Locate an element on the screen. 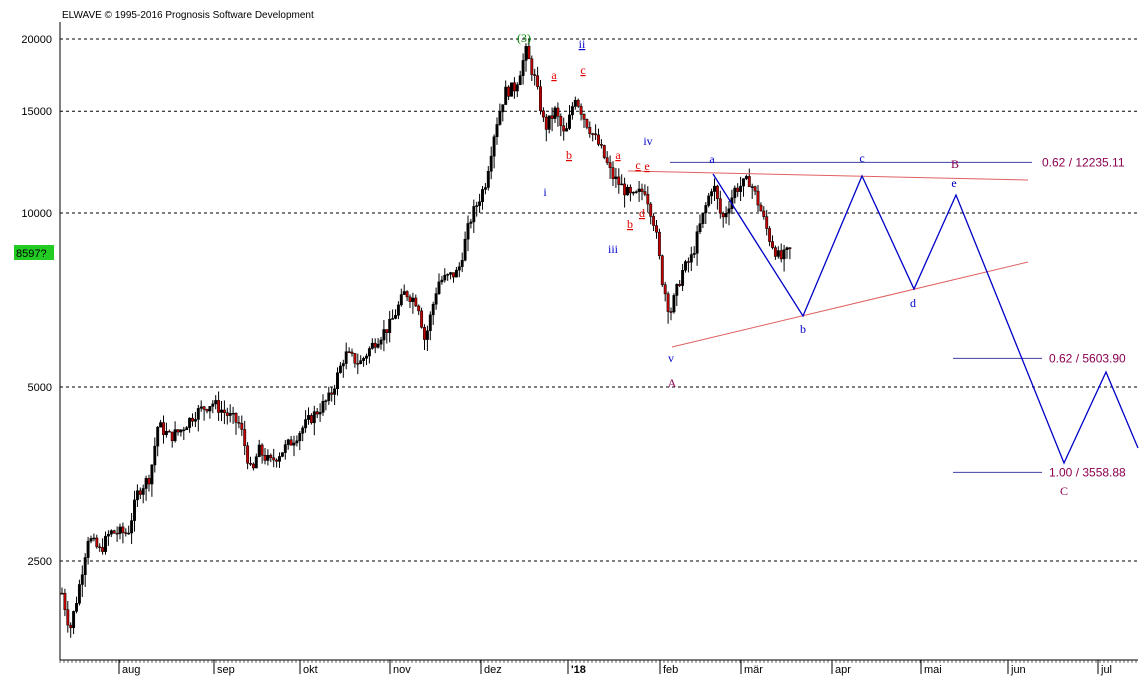 This screenshot has height=678, width=1147. wave-label: iv is located at coordinates (647, 141).